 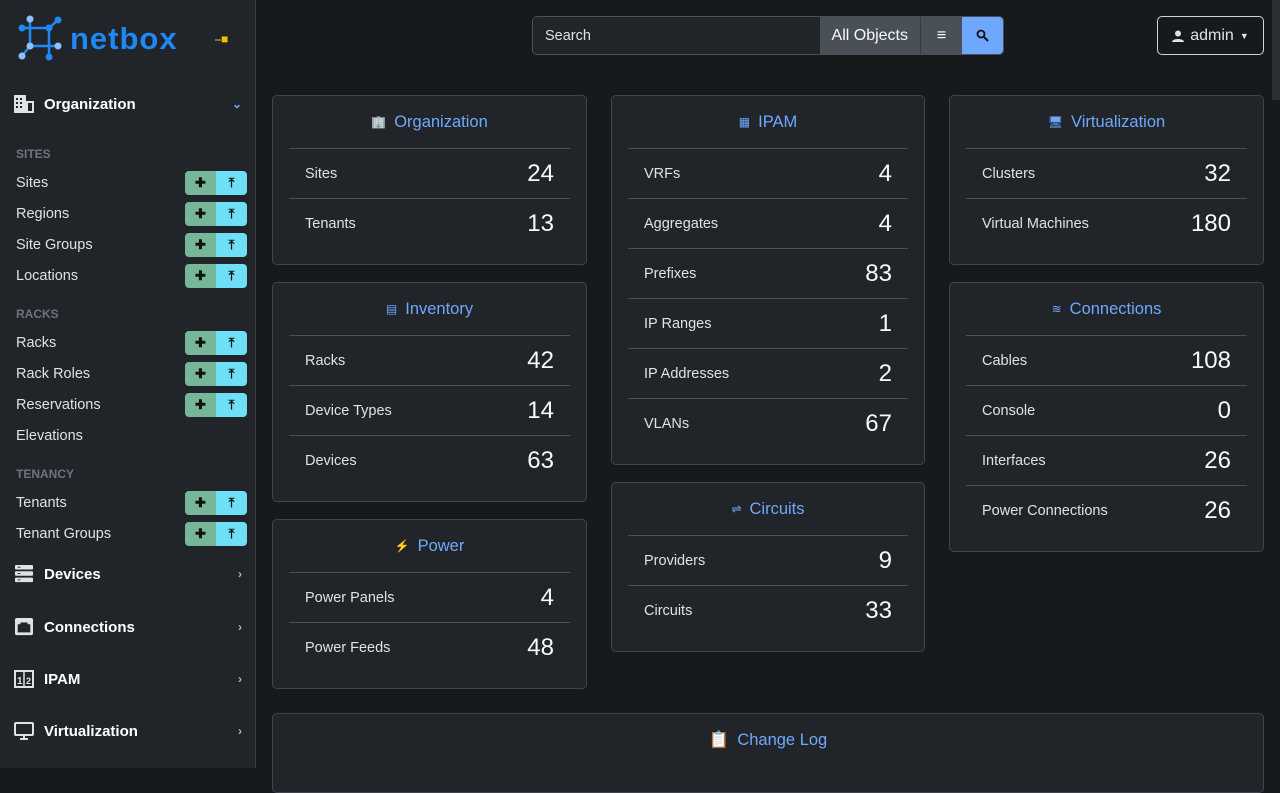 I want to click on stat-row: VRFs 4, so click(x=768, y=173).